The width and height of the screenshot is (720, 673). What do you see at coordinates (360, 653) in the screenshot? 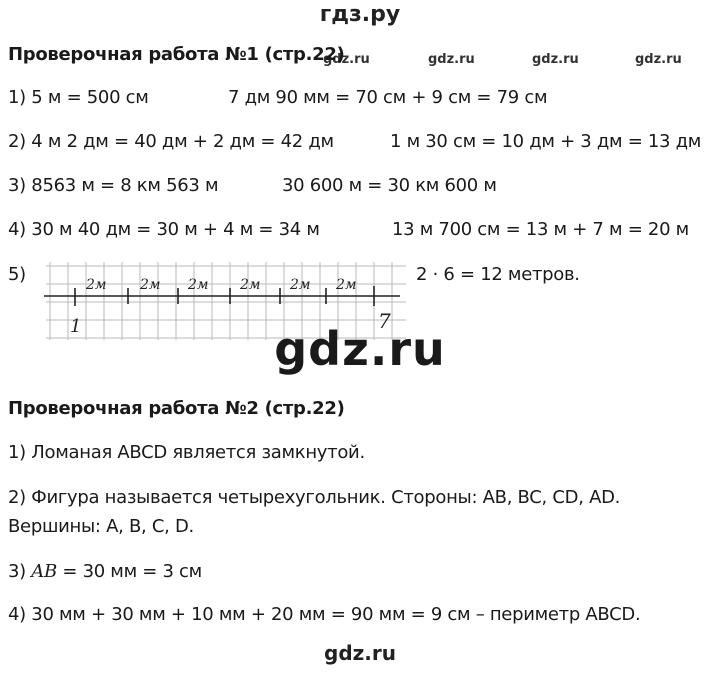
I see `watermark-footer: gdz.ru` at bounding box center [360, 653].